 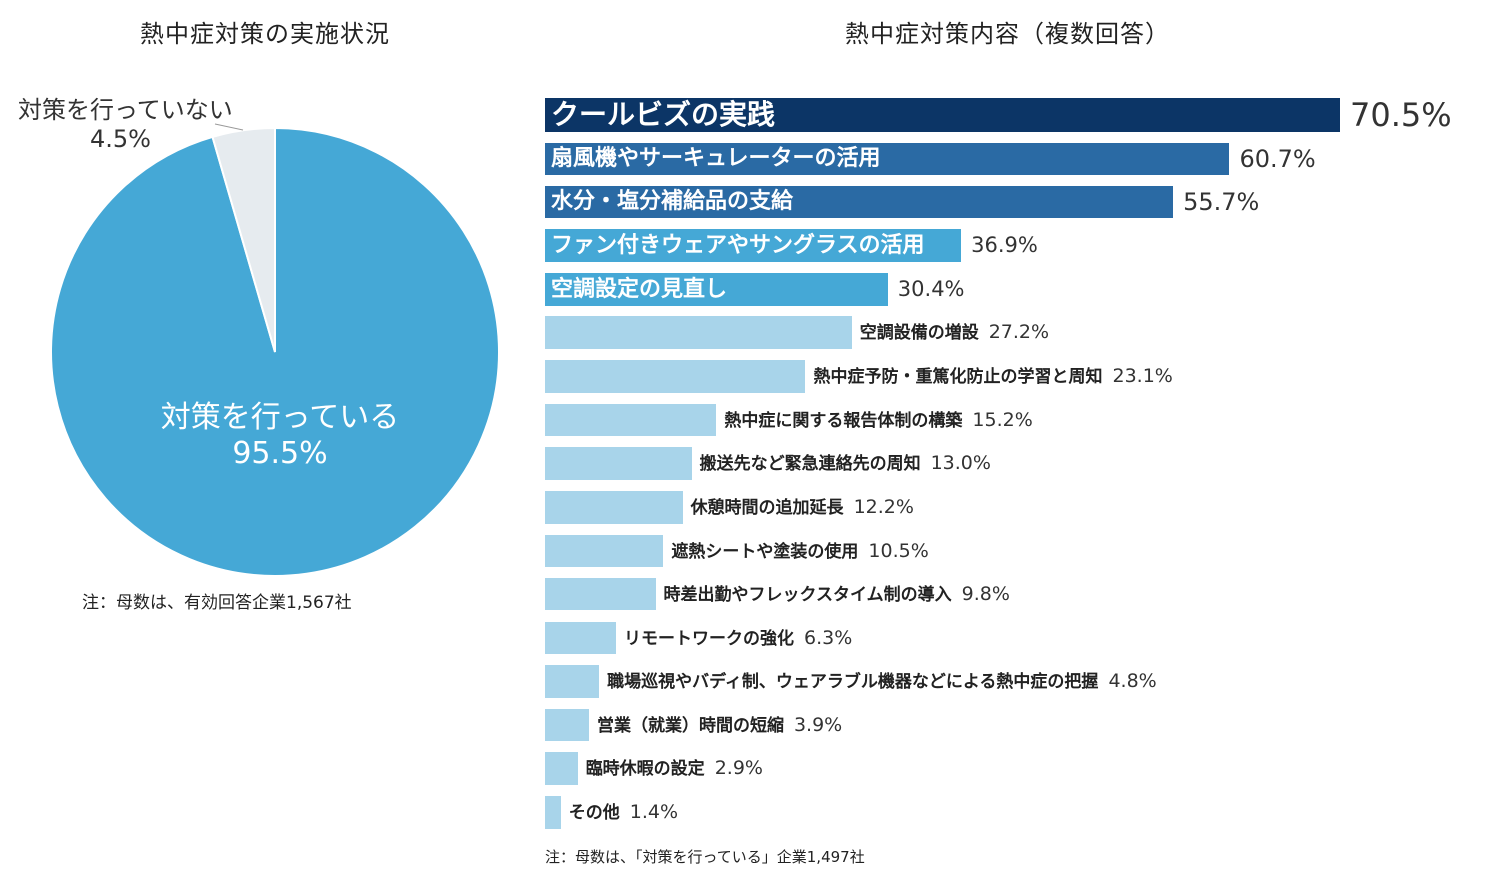 What do you see at coordinates (960, 463) in the screenshot?
I see `bar-value-label-9: 13.0%` at bounding box center [960, 463].